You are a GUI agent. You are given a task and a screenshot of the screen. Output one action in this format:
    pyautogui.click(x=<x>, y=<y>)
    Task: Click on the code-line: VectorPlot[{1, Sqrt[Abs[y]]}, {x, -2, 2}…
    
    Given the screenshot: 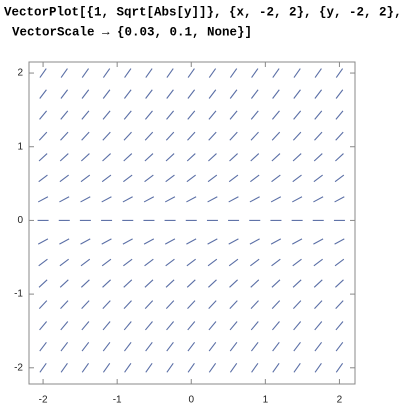 What is the action you would take?
    pyautogui.click(x=203, y=12)
    